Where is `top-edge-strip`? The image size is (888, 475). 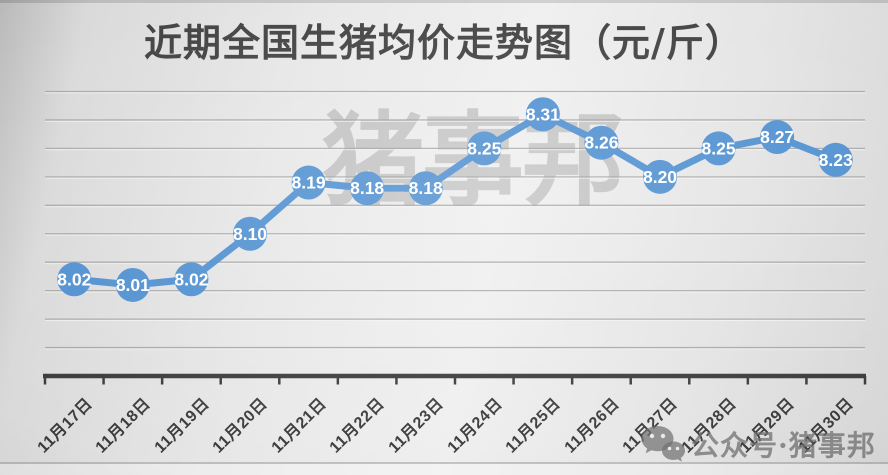
top-edge-strip is located at coordinates (444, 1).